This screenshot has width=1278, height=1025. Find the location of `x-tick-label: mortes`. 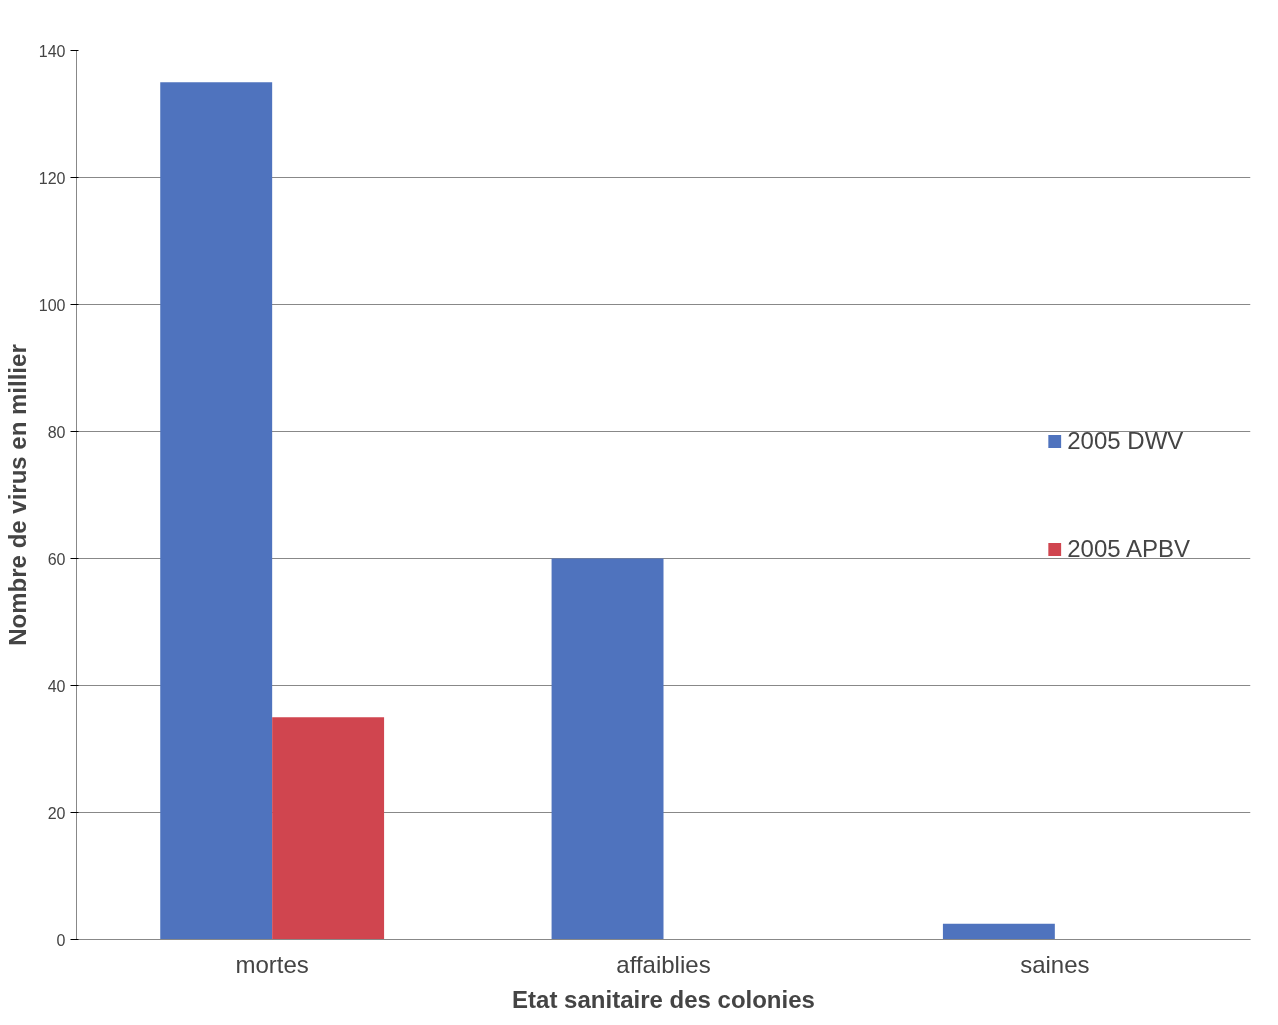

x-tick-label: mortes is located at coordinates (272, 964).